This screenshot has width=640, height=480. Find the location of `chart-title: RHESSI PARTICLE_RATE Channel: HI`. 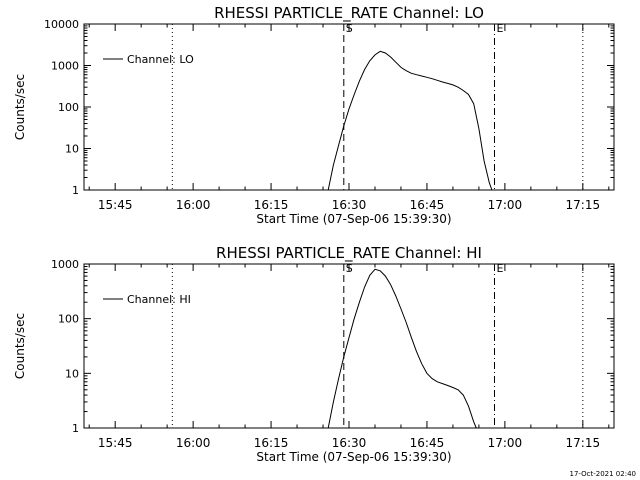

chart-title: RHESSI PARTICLE_RATE Channel: HI is located at coordinates (349, 253).